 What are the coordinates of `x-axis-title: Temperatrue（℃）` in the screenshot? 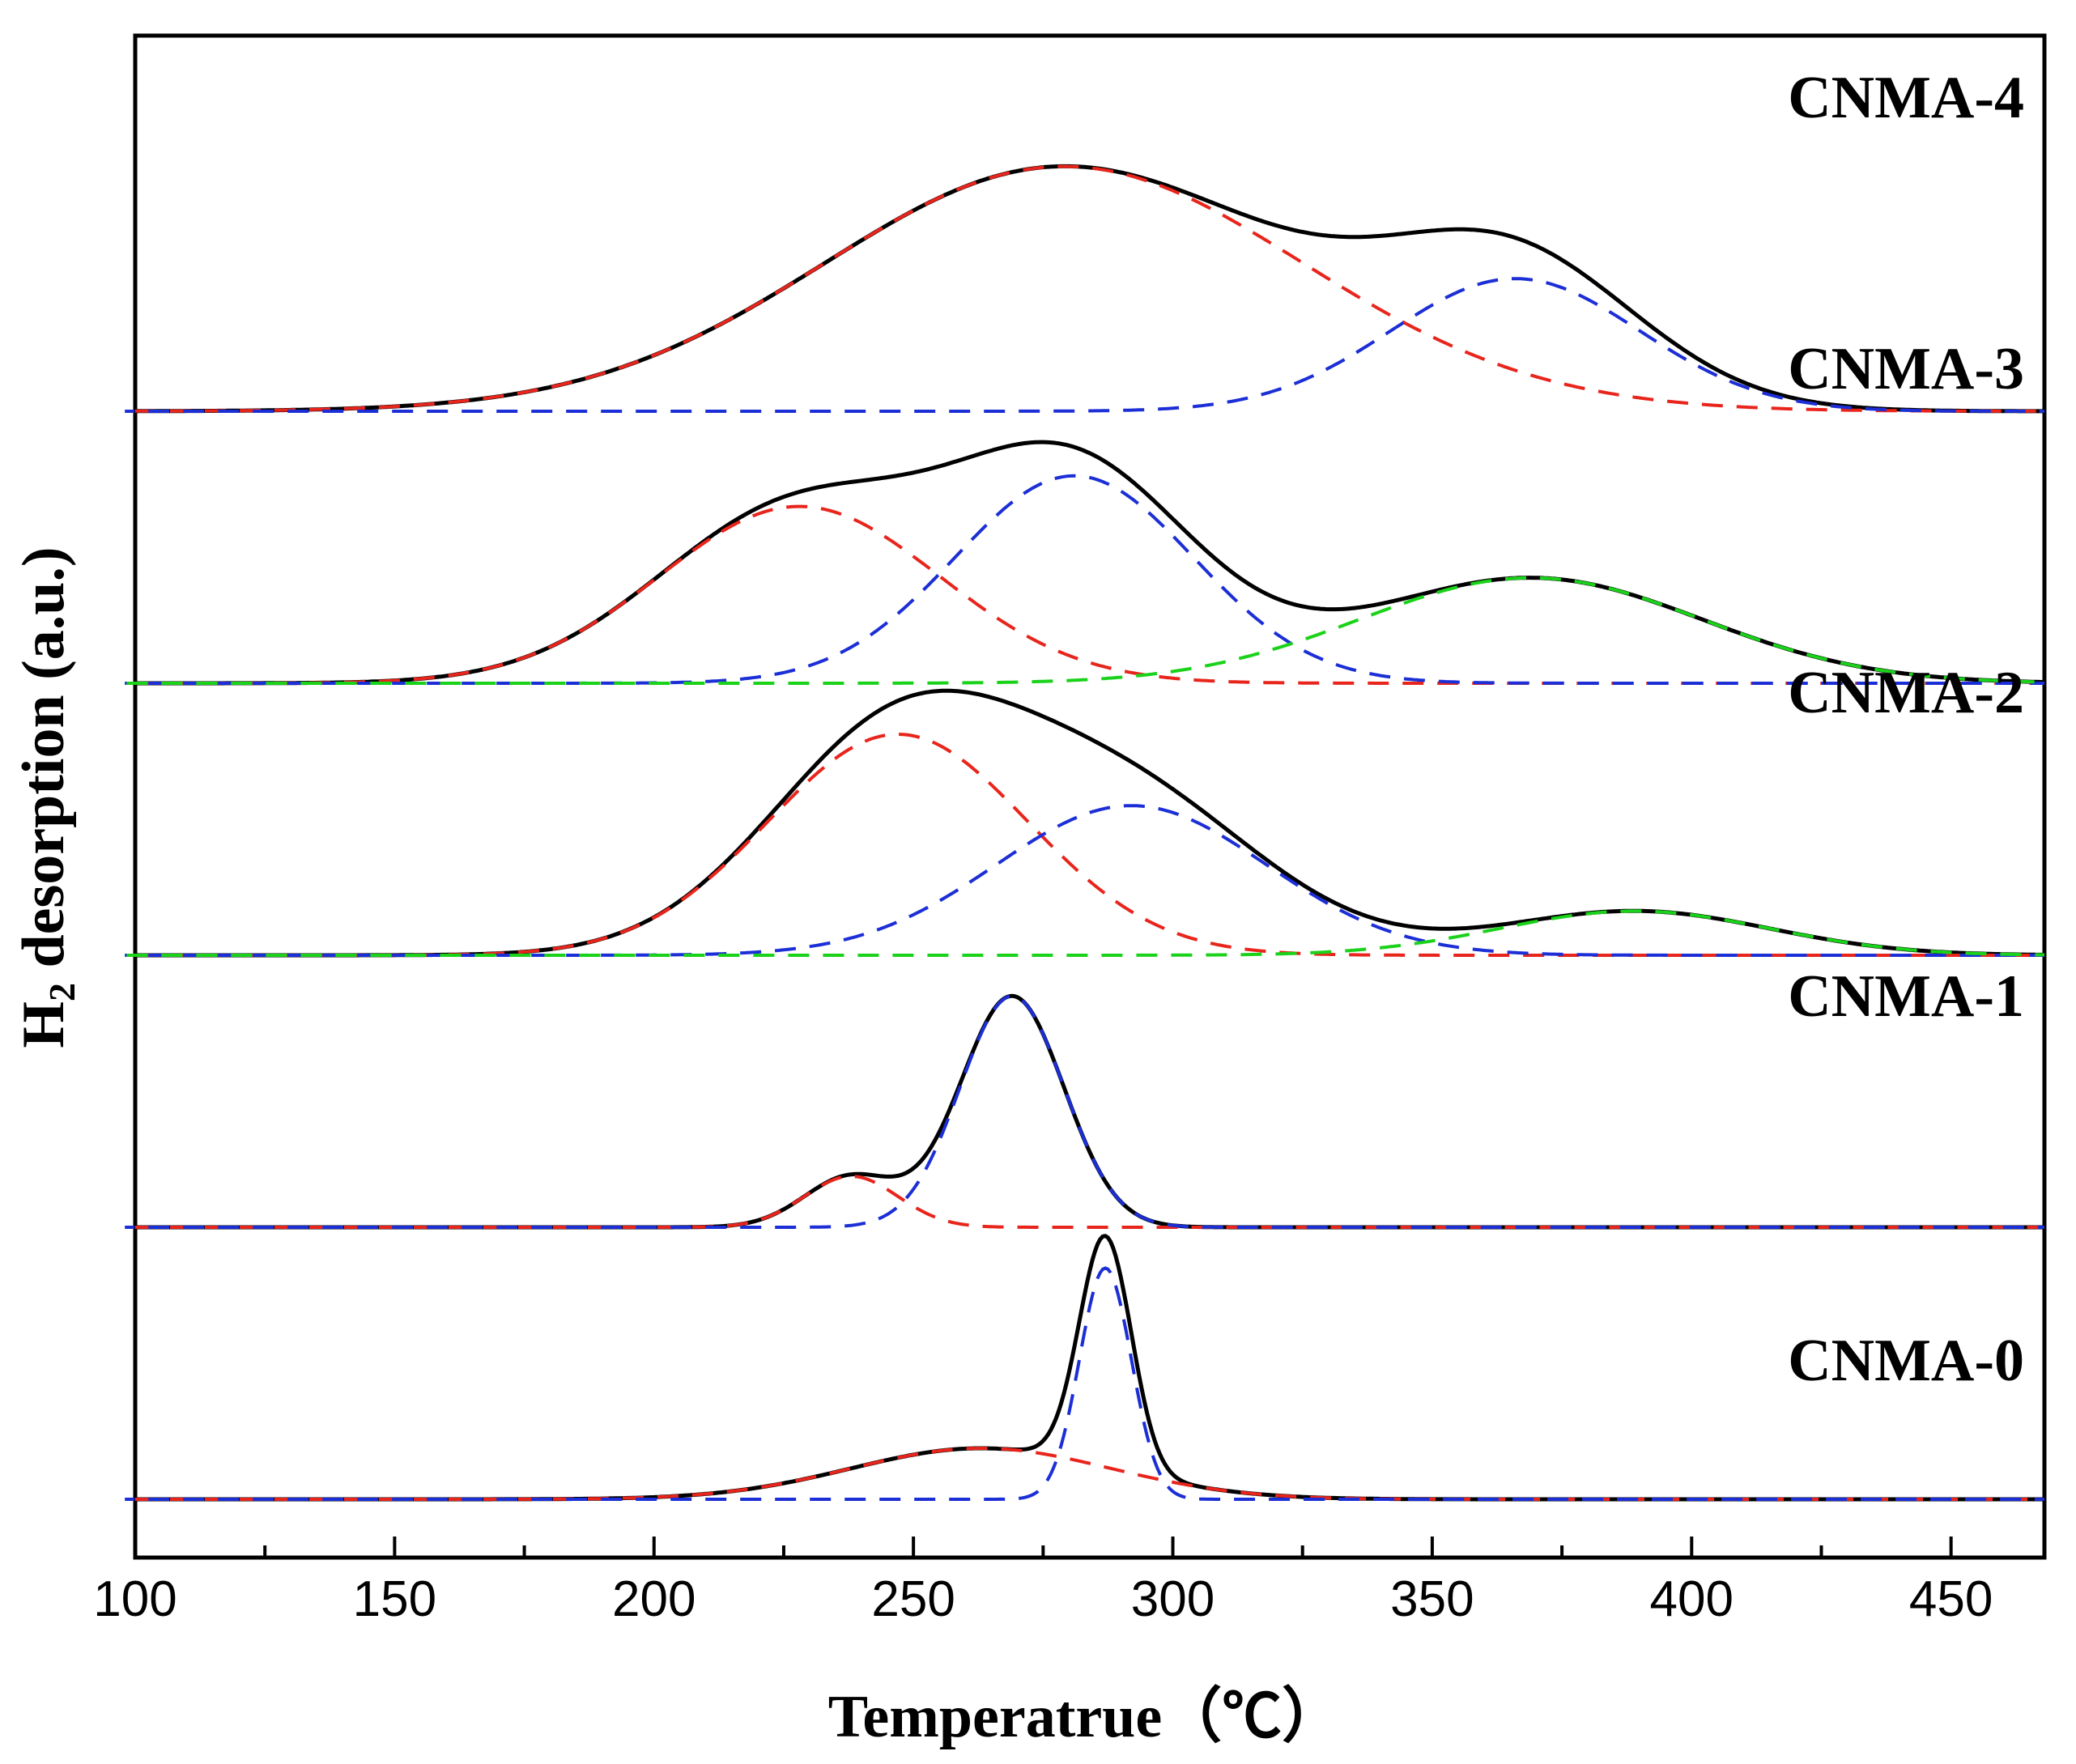 It's located at (1085, 1717).